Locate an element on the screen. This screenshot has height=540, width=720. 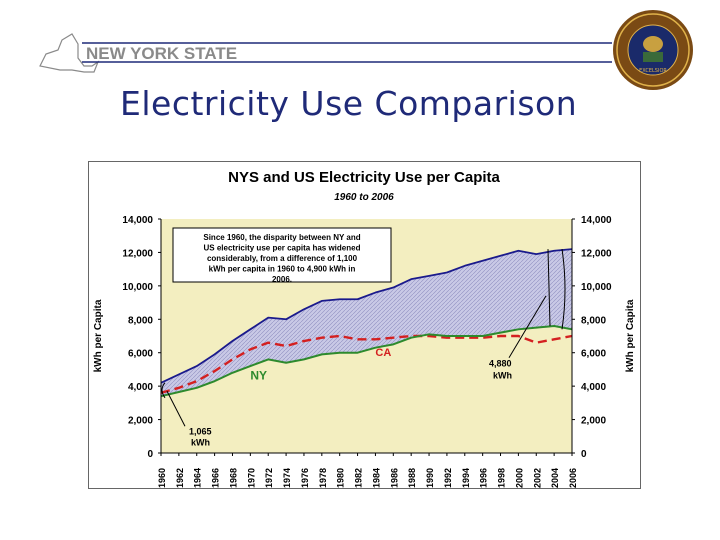
y-tick-label-right: 4,000 is located at coordinates (593, 387).